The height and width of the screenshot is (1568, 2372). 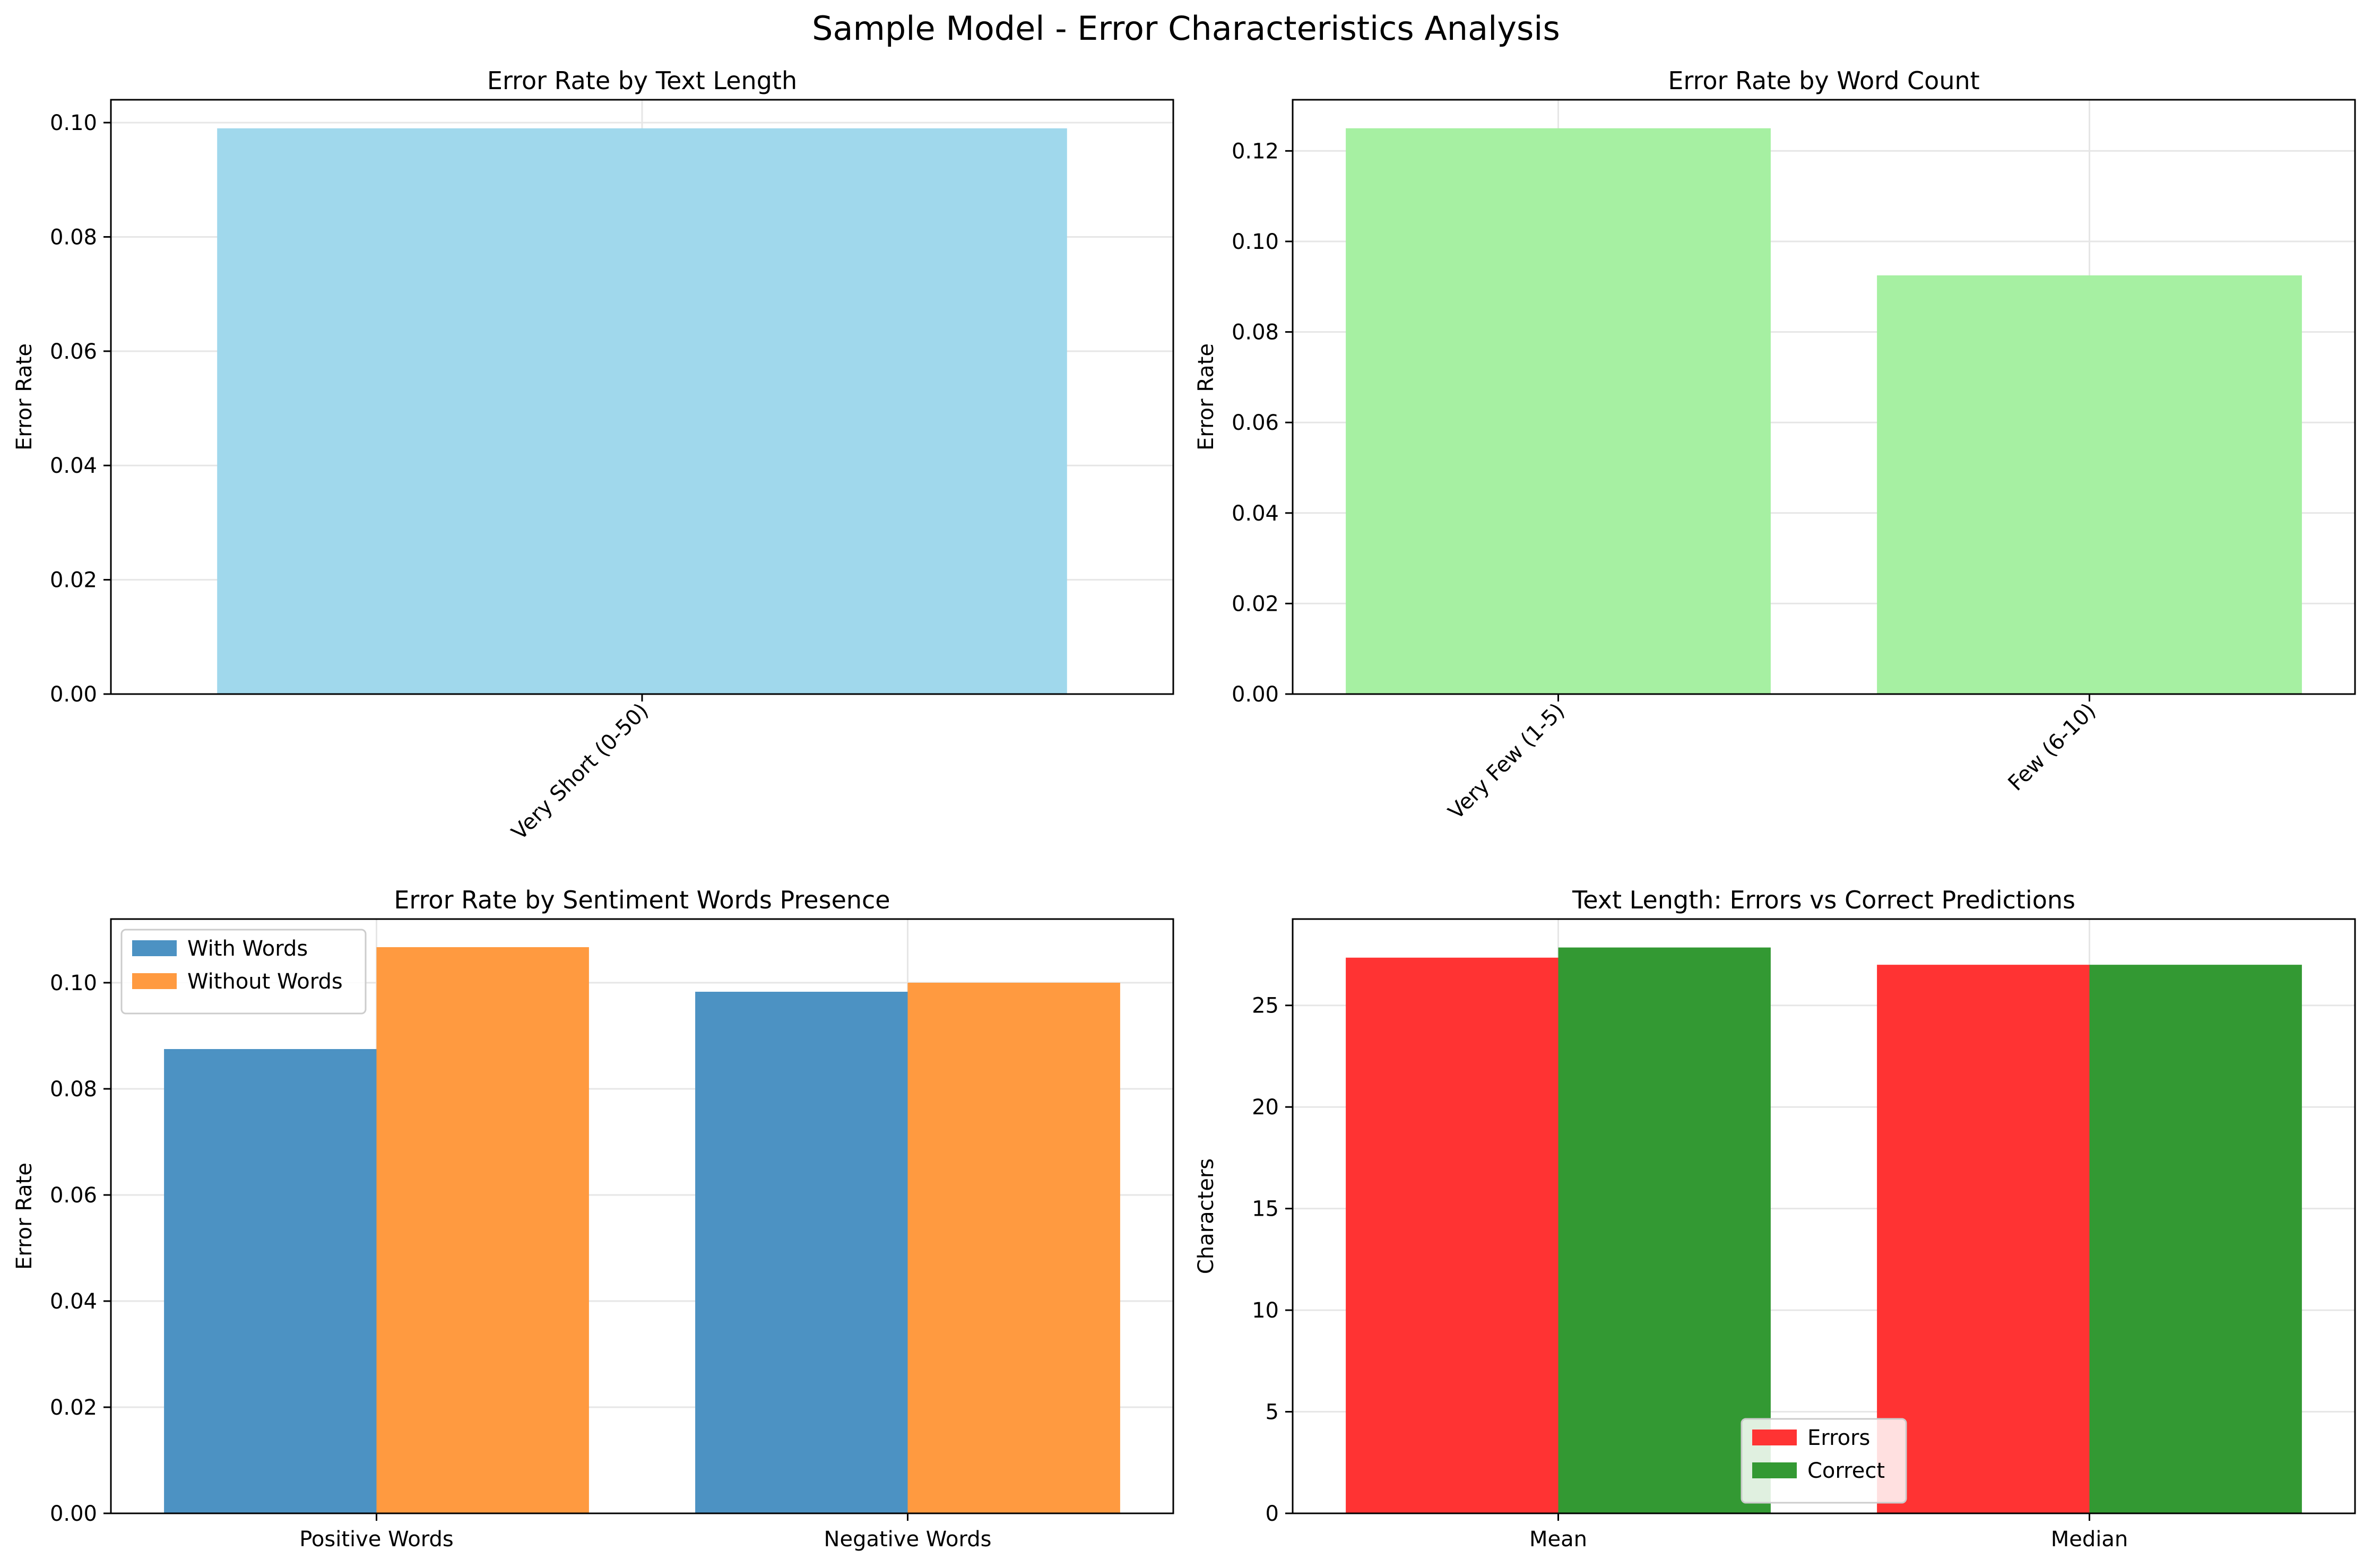 What do you see at coordinates (1265, 1209) in the screenshot?
I see `subplot-4-y-tick-label: 15` at bounding box center [1265, 1209].